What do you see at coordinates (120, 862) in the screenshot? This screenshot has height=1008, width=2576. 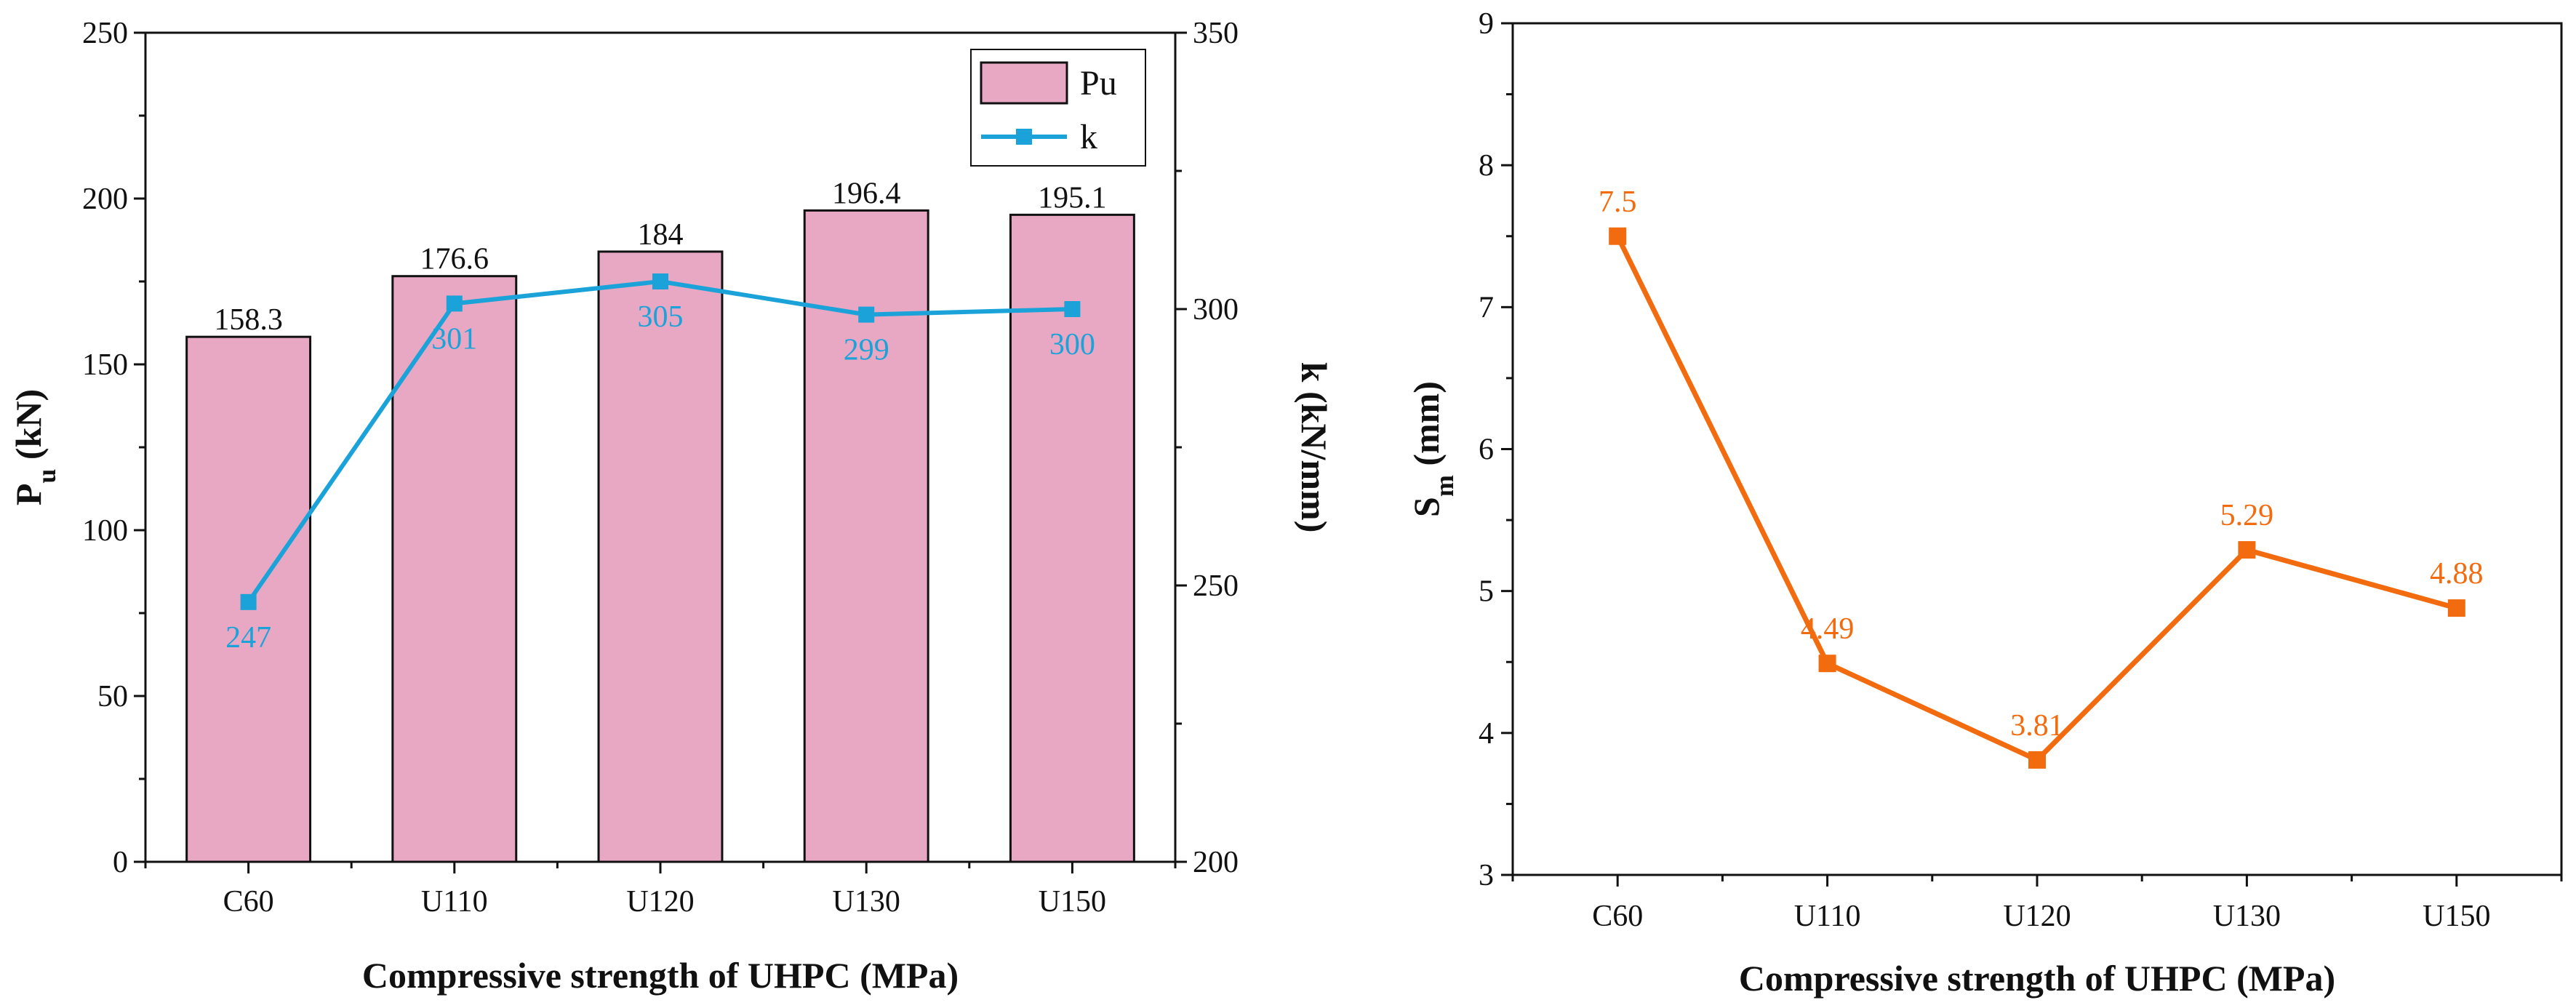 I see `y-tick-label: 0` at bounding box center [120, 862].